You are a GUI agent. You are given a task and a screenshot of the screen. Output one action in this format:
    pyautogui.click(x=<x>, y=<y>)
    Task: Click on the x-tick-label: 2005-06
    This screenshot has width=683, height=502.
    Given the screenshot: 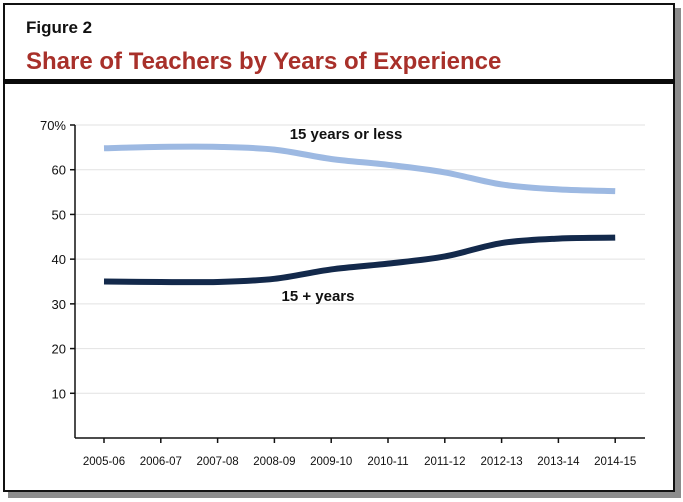 What is the action you would take?
    pyautogui.click(x=104, y=462)
    